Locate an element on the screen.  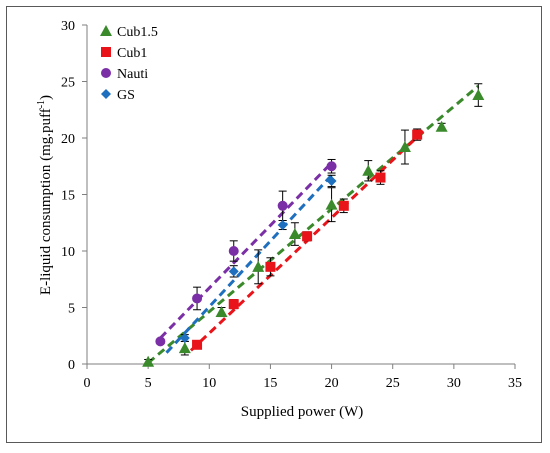
y-tick-label: 0 is located at coordinates (71, 365).